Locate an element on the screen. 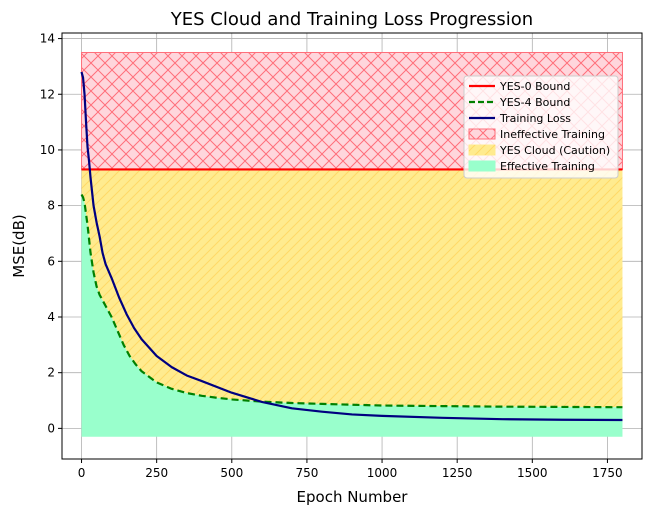 This screenshot has width=653, height=516. y-tick-label: 10 is located at coordinates (47, 150).